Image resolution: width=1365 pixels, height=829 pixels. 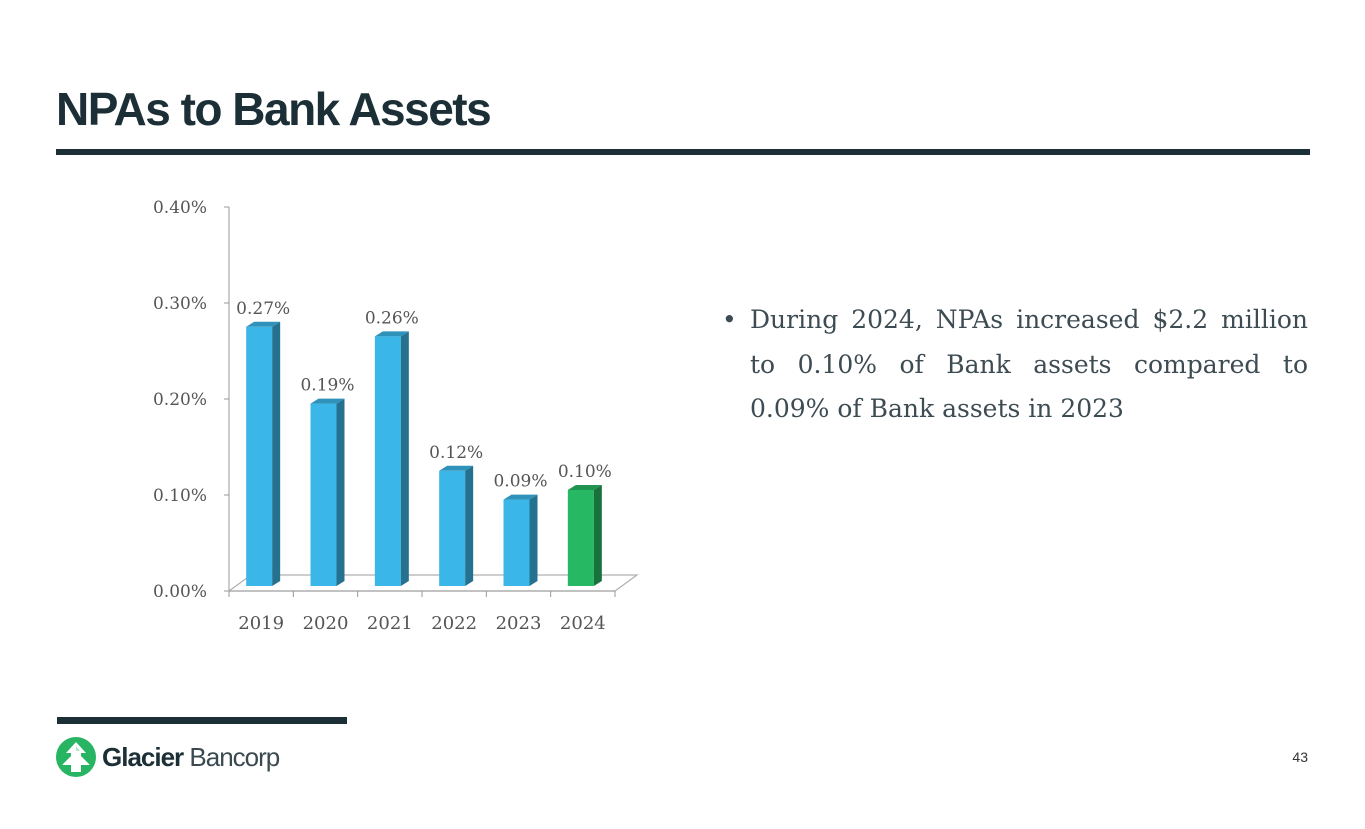 I want to click on x-tick-label: 2019, so click(x=261, y=623).